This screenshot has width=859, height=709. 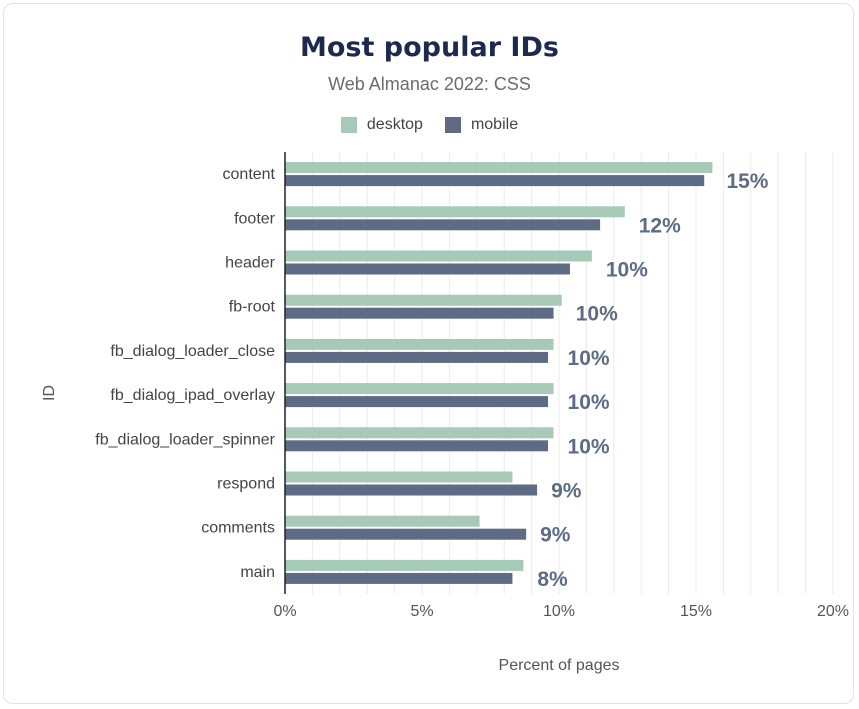 What do you see at coordinates (421, 611) in the screenshot?
I see `x-tick-label: 5%` at bounding box center [421, 611].